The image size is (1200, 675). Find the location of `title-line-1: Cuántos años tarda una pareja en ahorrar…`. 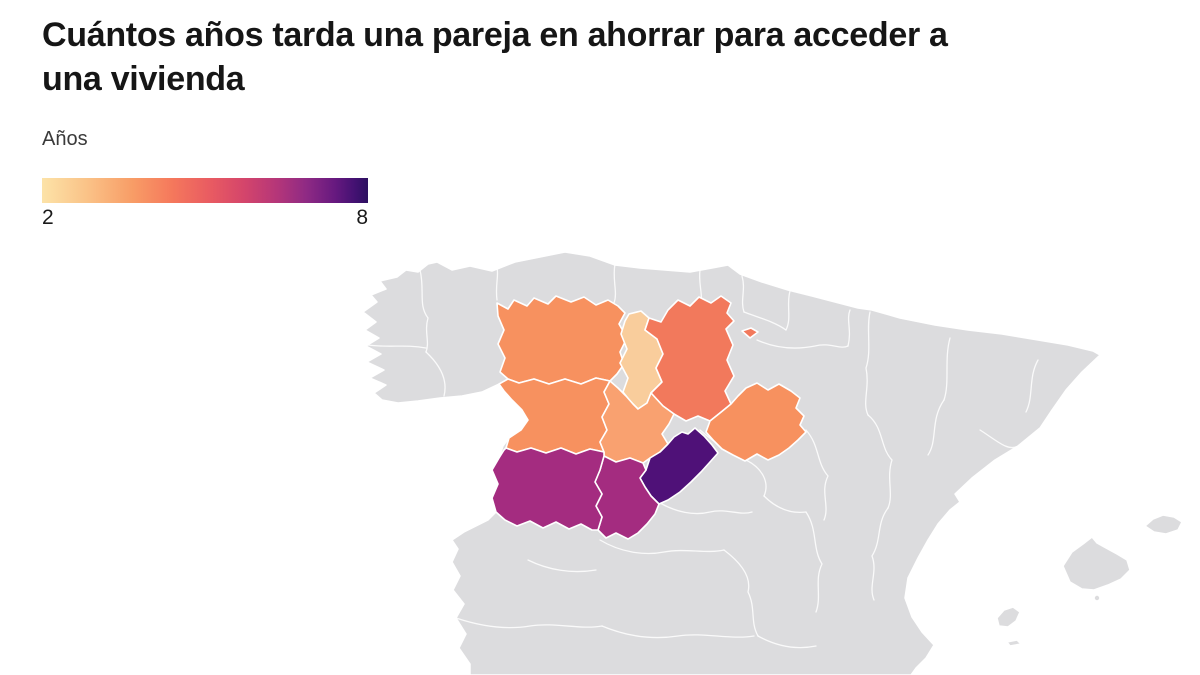

title-line-1: Cuántos años tarda una pareja en ahorrar… is located at coordinates (495, 35).